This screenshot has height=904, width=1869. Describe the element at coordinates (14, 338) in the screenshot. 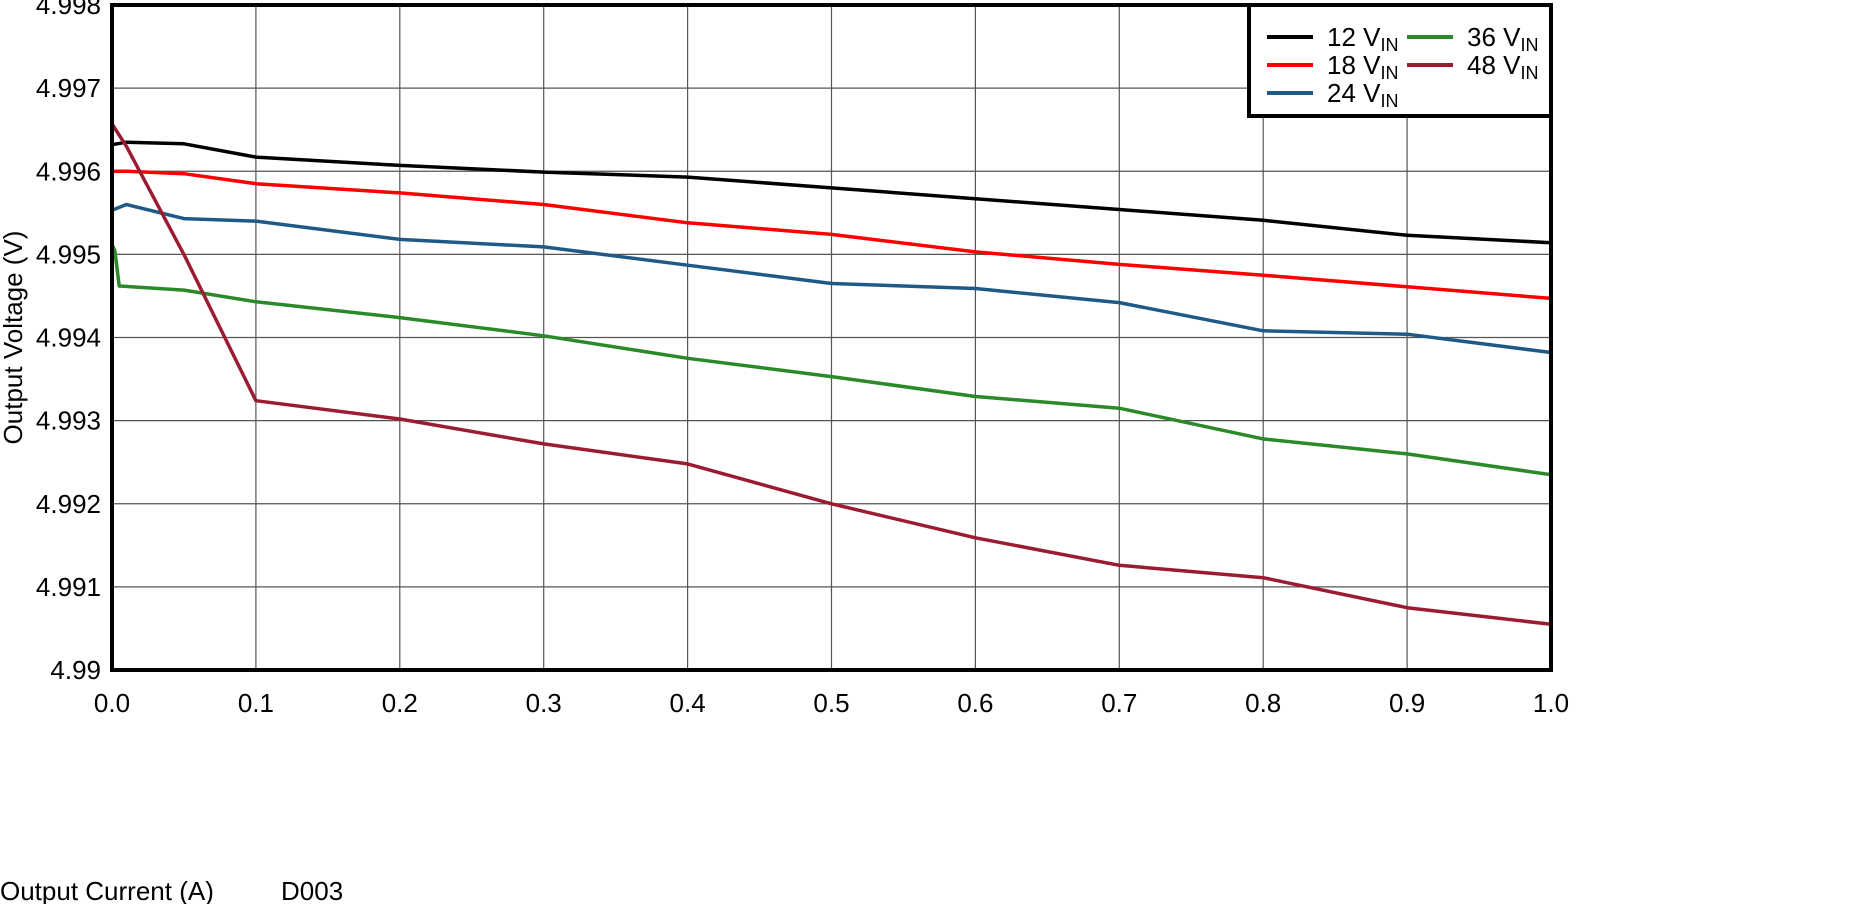

I see `y-axis-label: Output Voltage (V)` at that location.